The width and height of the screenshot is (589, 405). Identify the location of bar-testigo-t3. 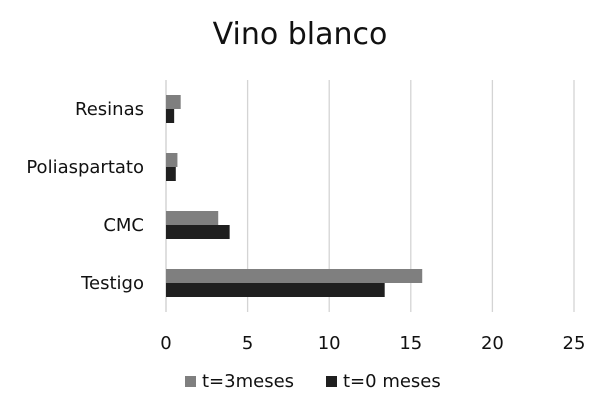
(294, 276).